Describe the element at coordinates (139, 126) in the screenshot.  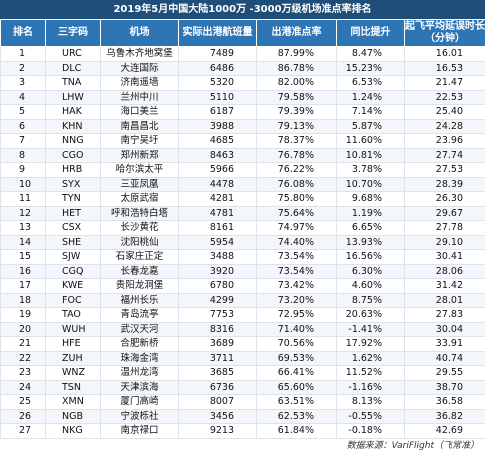
I see `table-cell: 南昌昌北` at that location.